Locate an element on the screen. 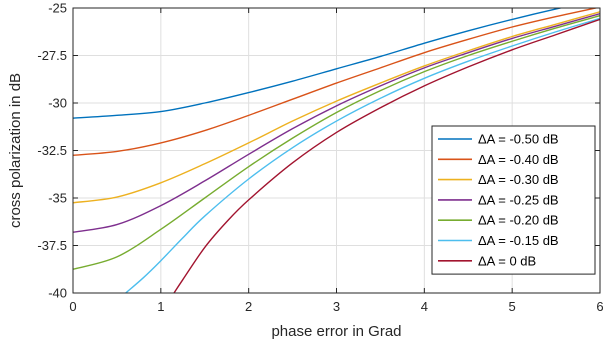  x-tick-label: 4 is located at coordinates (424, 306).